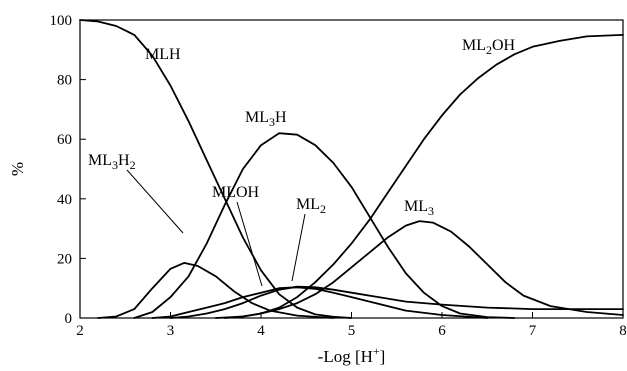 The height and width of the screenshot is (371, 627). I want to click on x-axis-title: -Log [H+], so click(352, 355).